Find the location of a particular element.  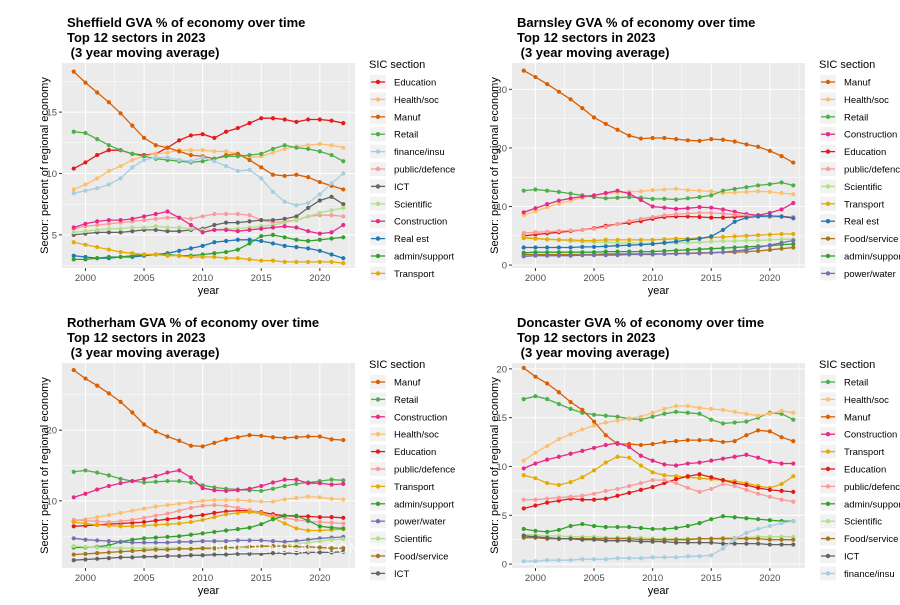

legend-label: Education is located at coordinates (415, 452).